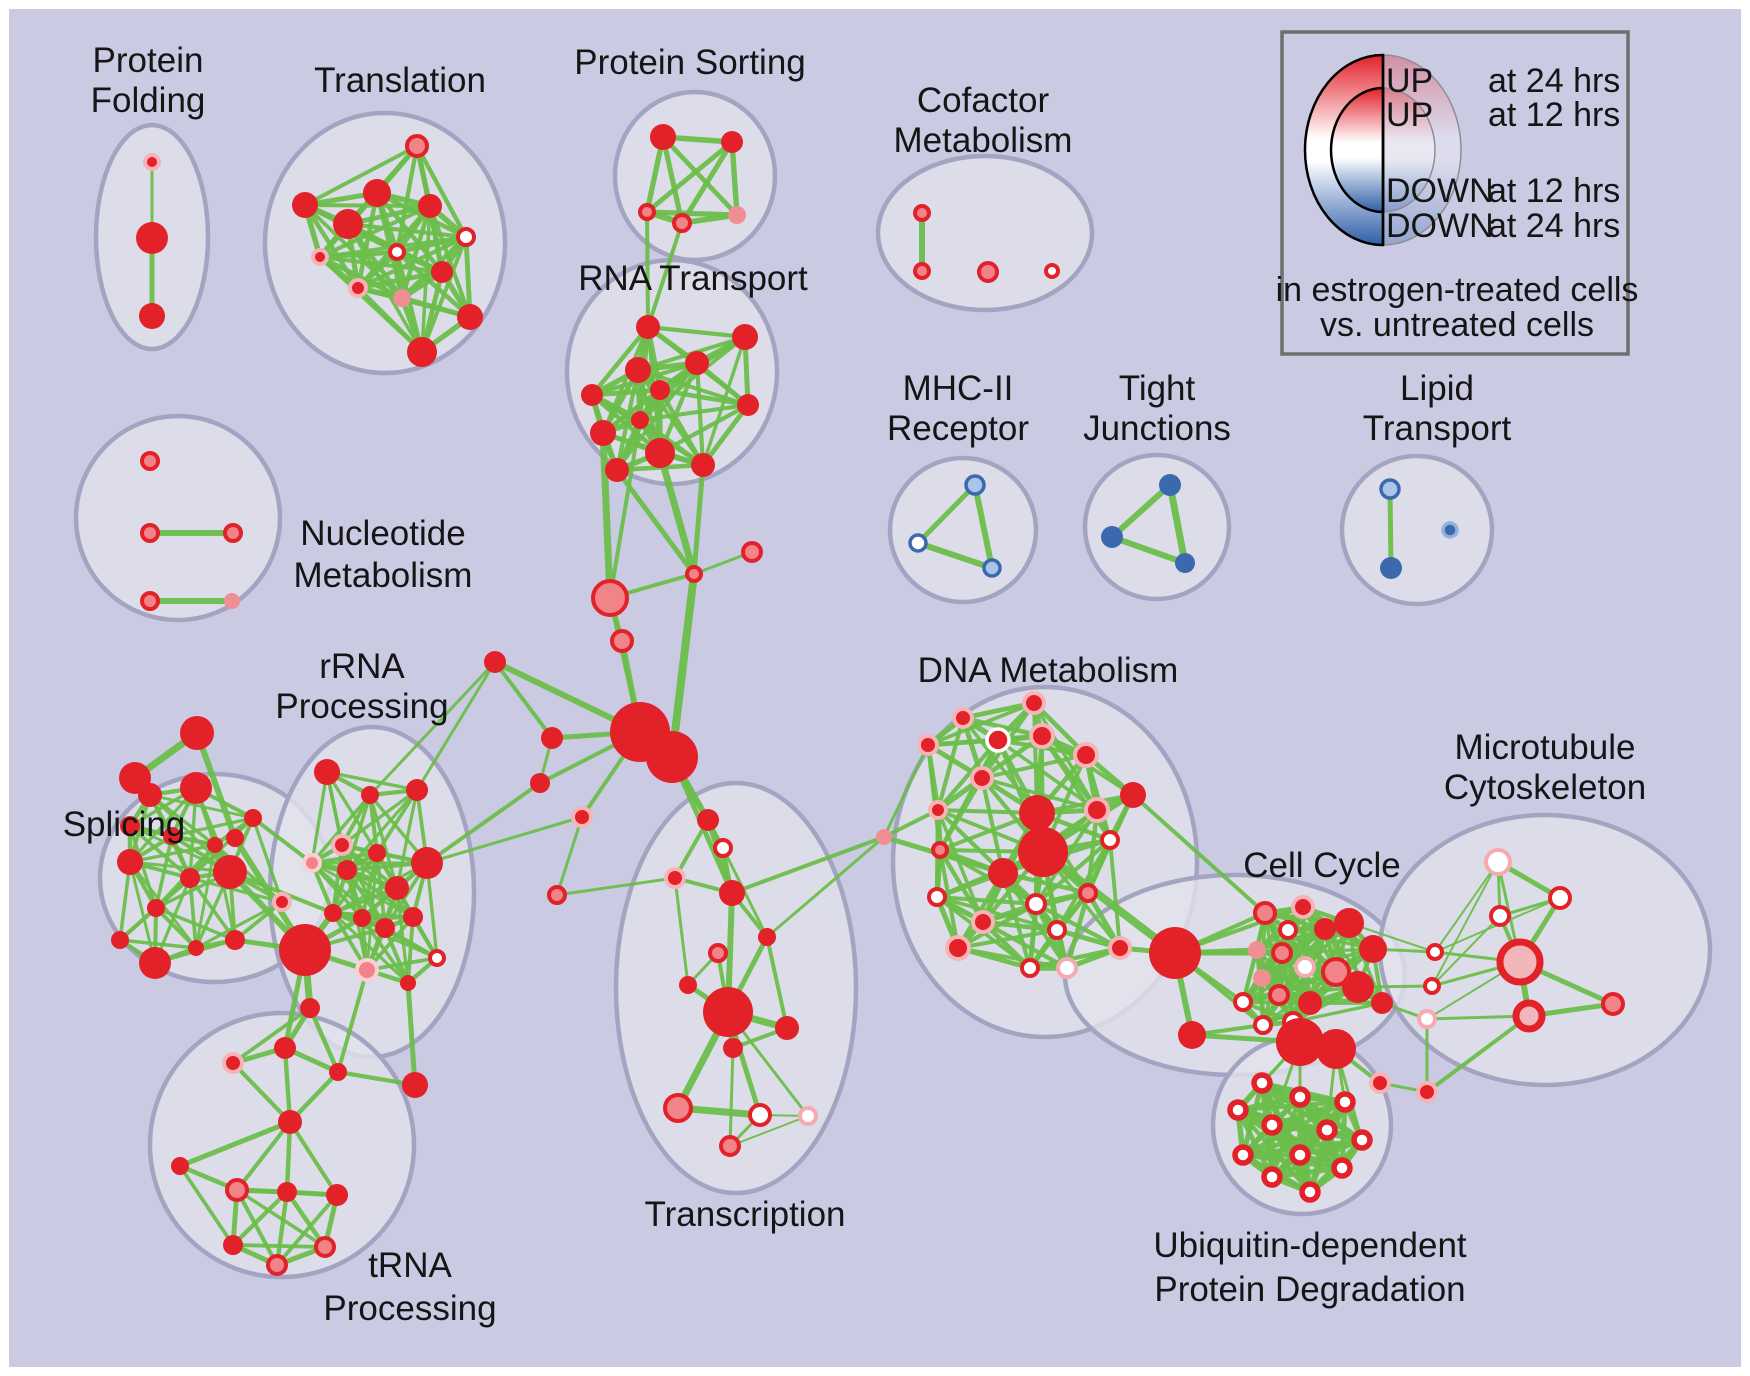  Describe the element at coordinates (1157, 428) in the screenshot. I see `cluster-label-tight-junctions: Junctions` at that location.